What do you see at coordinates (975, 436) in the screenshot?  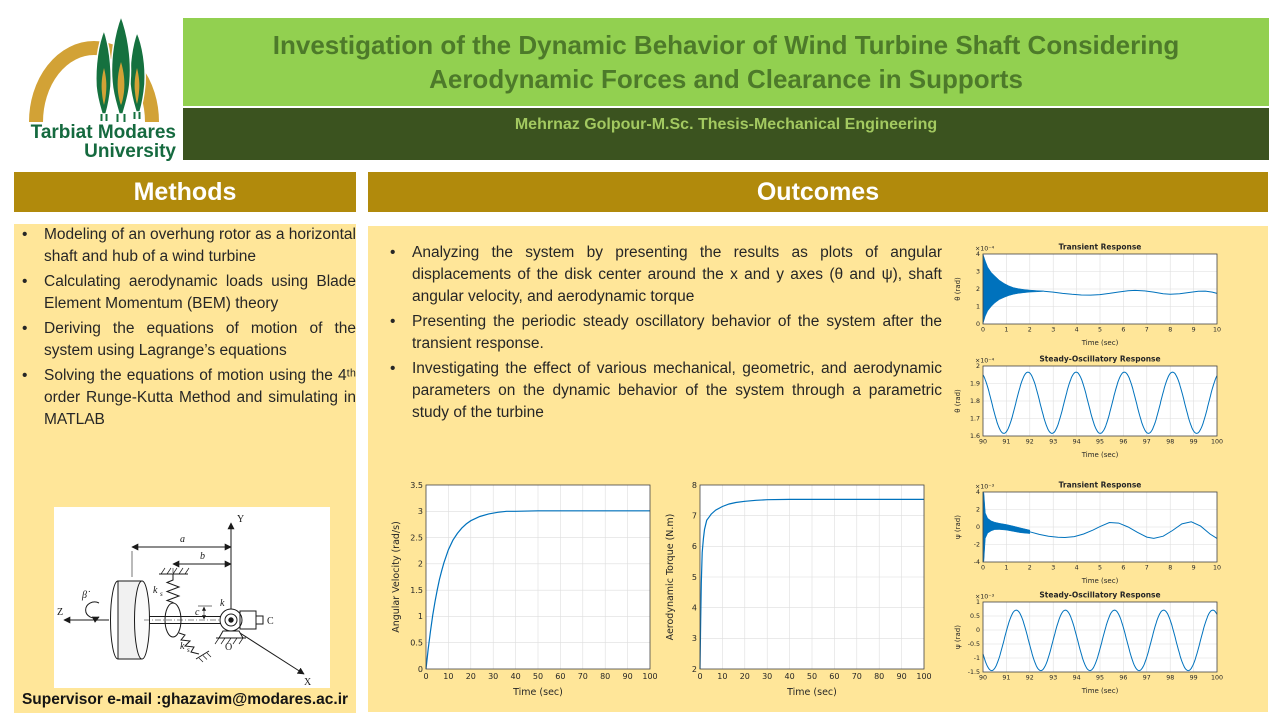 I see `y-tick-label: 1.6` at bounding box center [975, 436].